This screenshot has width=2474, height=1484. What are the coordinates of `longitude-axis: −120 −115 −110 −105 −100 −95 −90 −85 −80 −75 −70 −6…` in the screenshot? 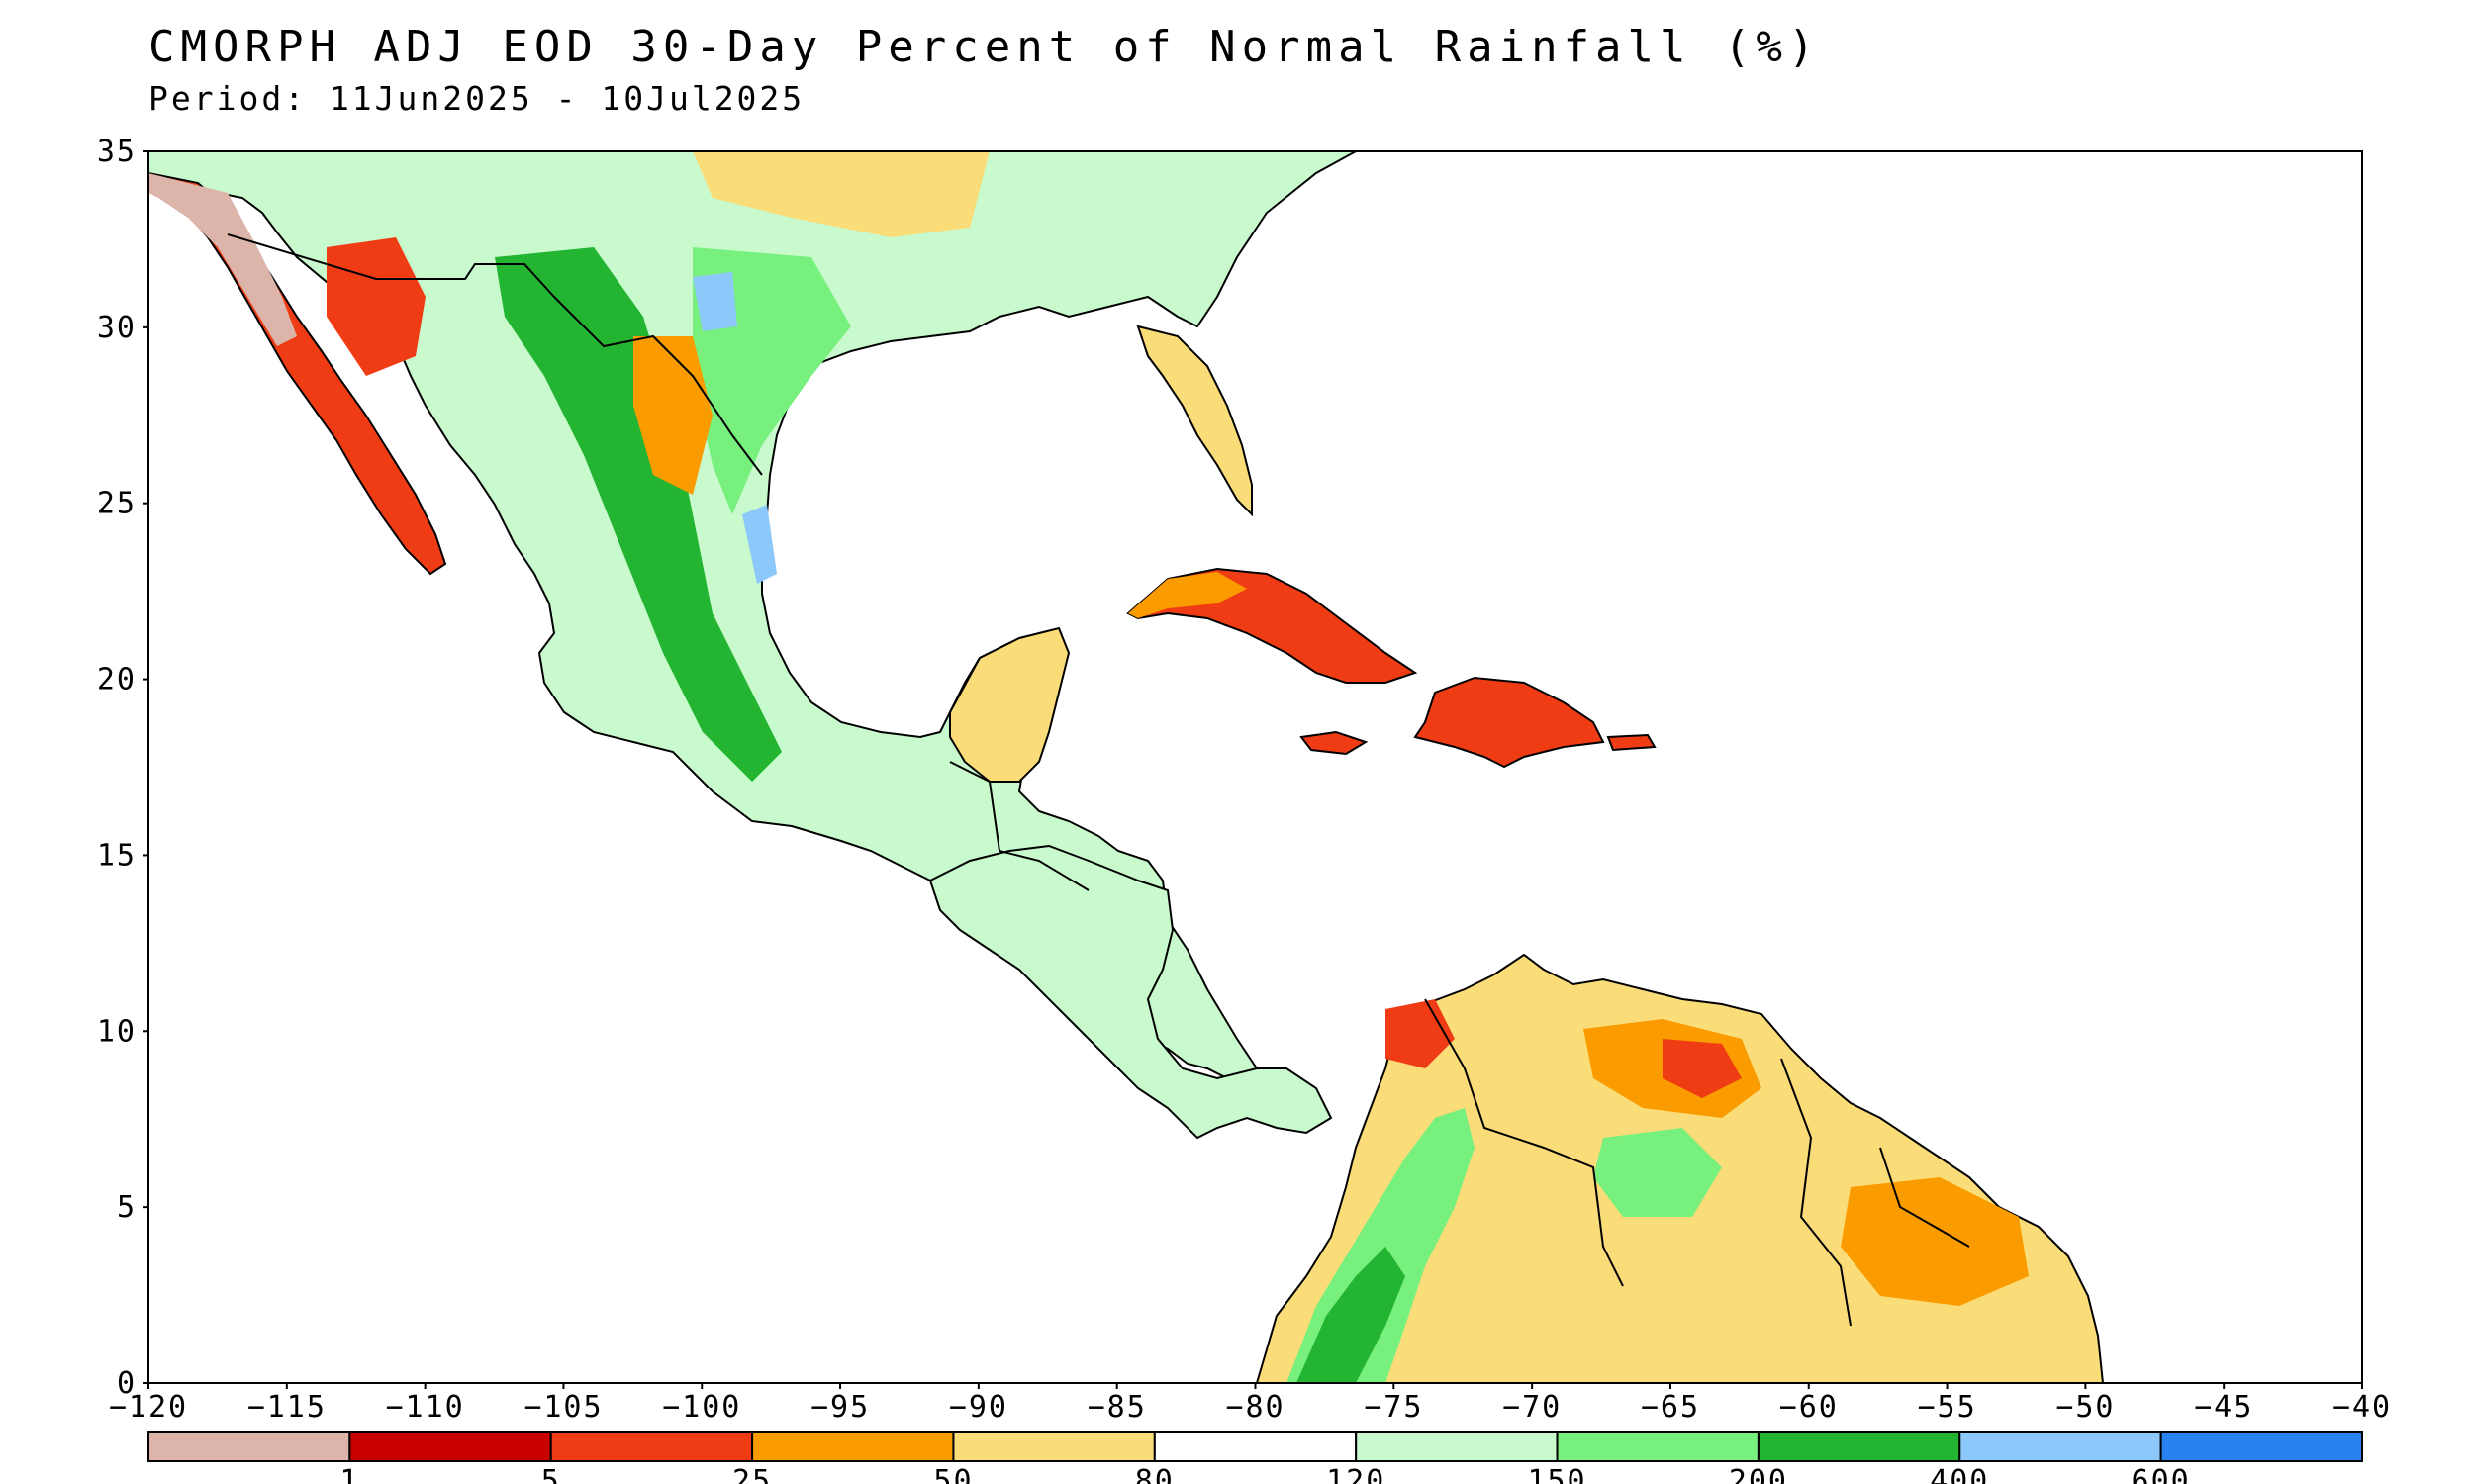 It's located at (1251, 1404).